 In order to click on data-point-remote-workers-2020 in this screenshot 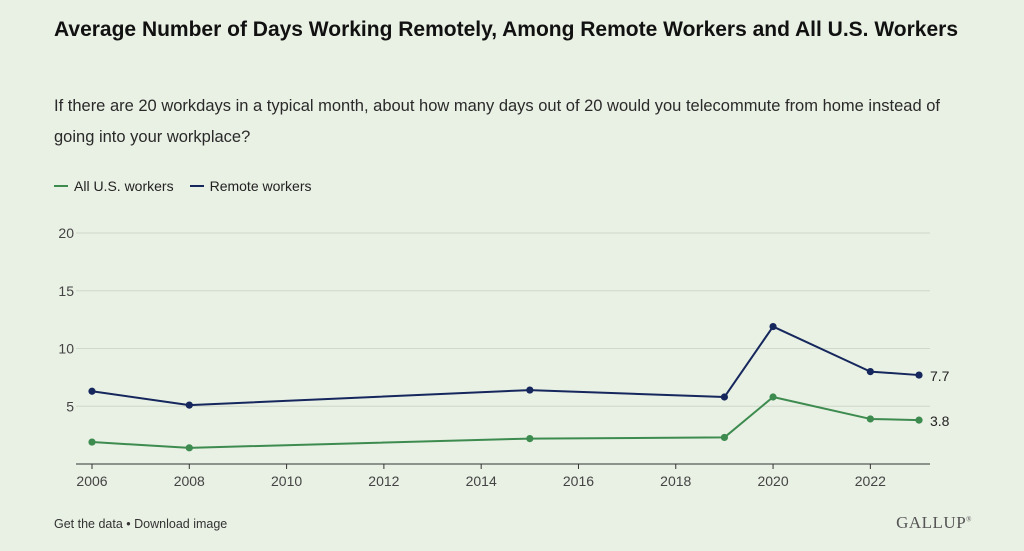, I will do `click(773, 326)`.